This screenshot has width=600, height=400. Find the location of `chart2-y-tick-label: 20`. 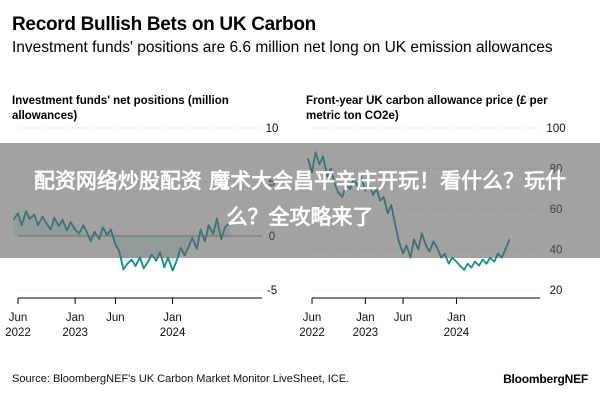

chart2-y-tick-label: 20 is located at coordinates (556, 291).